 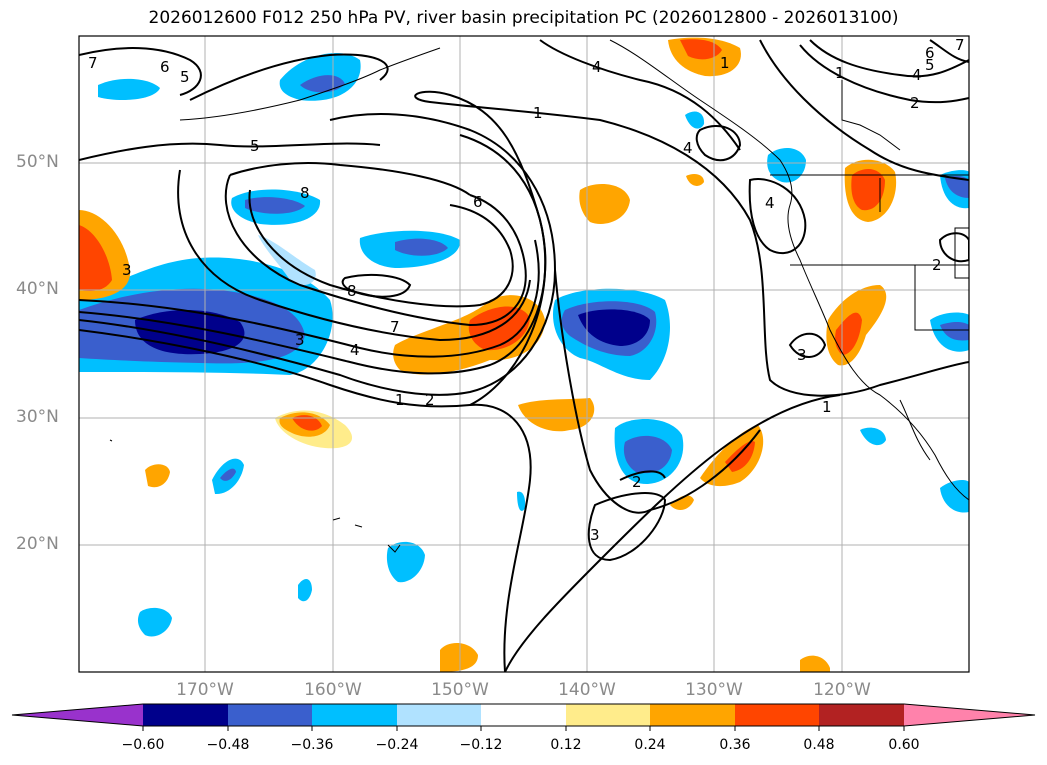 I want to click on colorbar-tick-label: 0.24, so click(x=650, y=745).